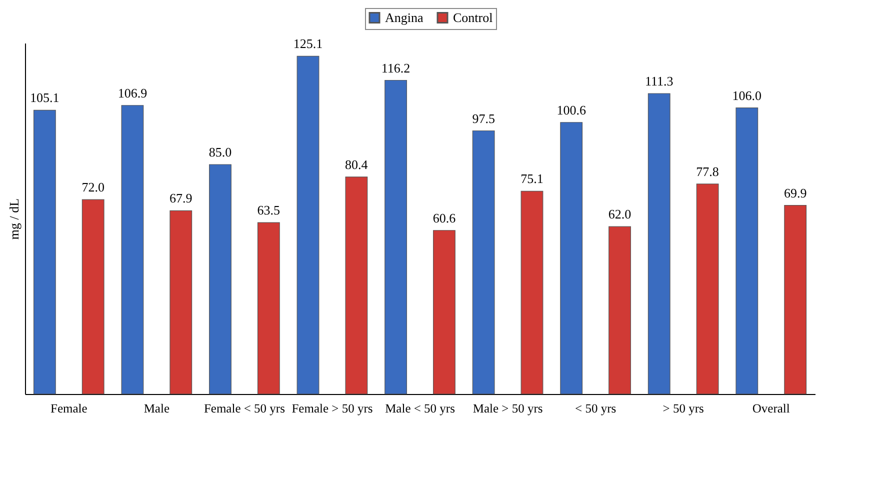  What do you see at coordinates (181, 198) in the screenshot?
I see `data-label: 67.9` at bounding box center [181, 198].